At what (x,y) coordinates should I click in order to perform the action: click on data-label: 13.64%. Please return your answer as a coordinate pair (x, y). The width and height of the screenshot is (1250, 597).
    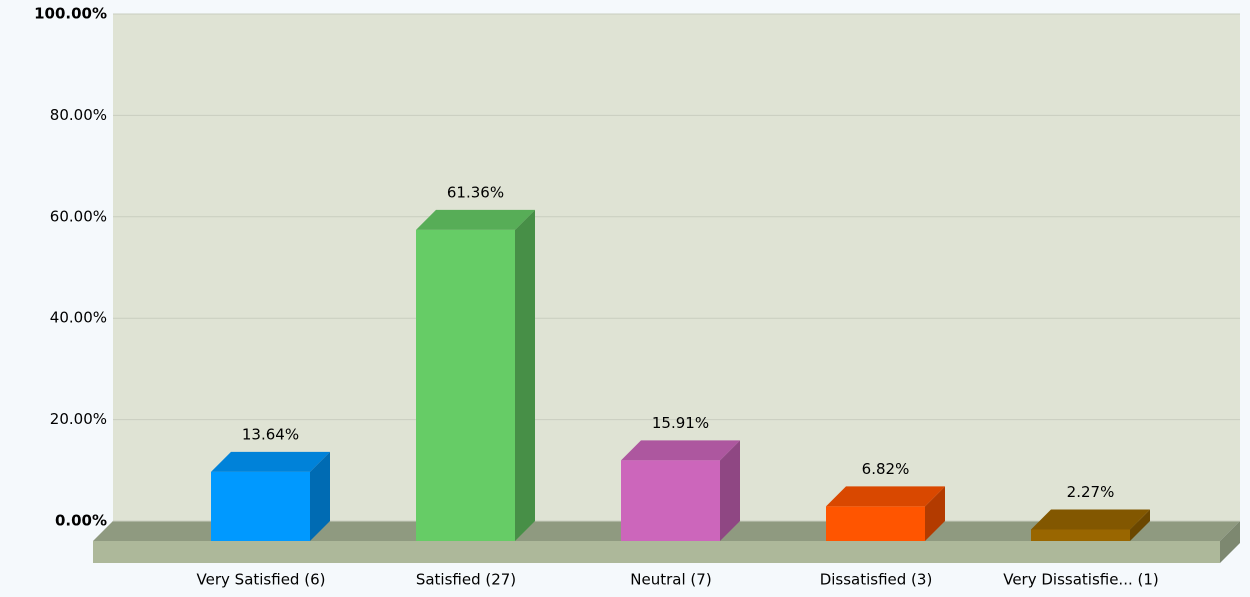
    Looking at the image, I should click on (270, 434).